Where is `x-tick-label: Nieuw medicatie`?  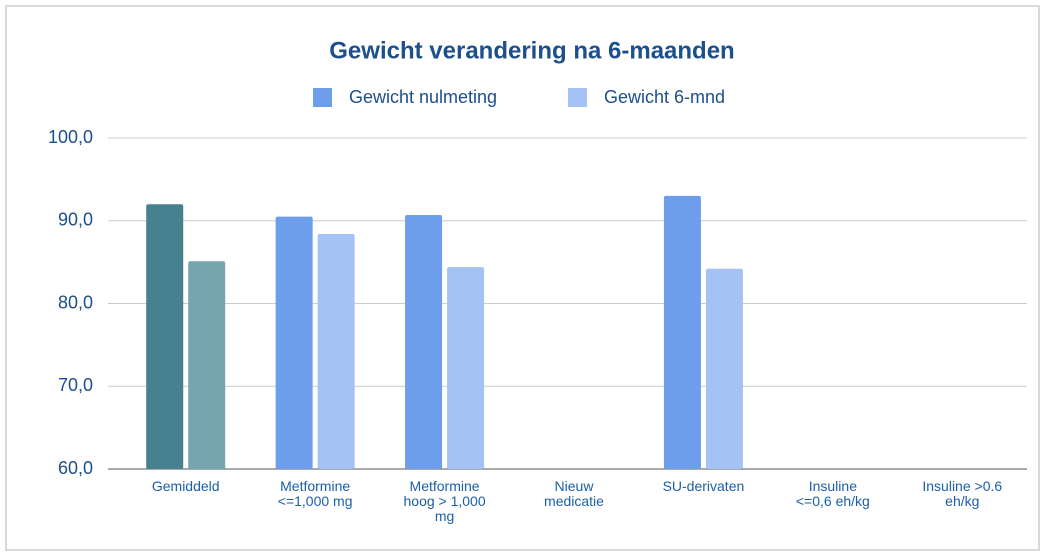
x-tick-label: Nieuw medicatie is located at coordinates (574, 493).